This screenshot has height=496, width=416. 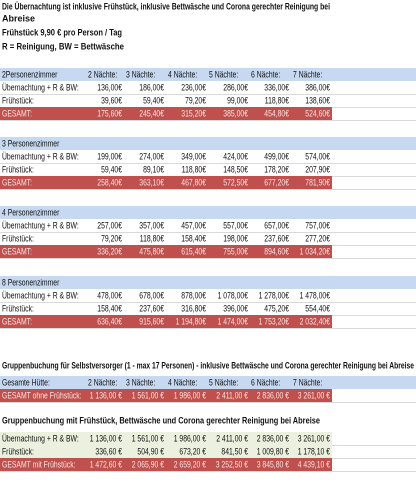 I want to click on price: 386,00€, so click(x=317, y=87).